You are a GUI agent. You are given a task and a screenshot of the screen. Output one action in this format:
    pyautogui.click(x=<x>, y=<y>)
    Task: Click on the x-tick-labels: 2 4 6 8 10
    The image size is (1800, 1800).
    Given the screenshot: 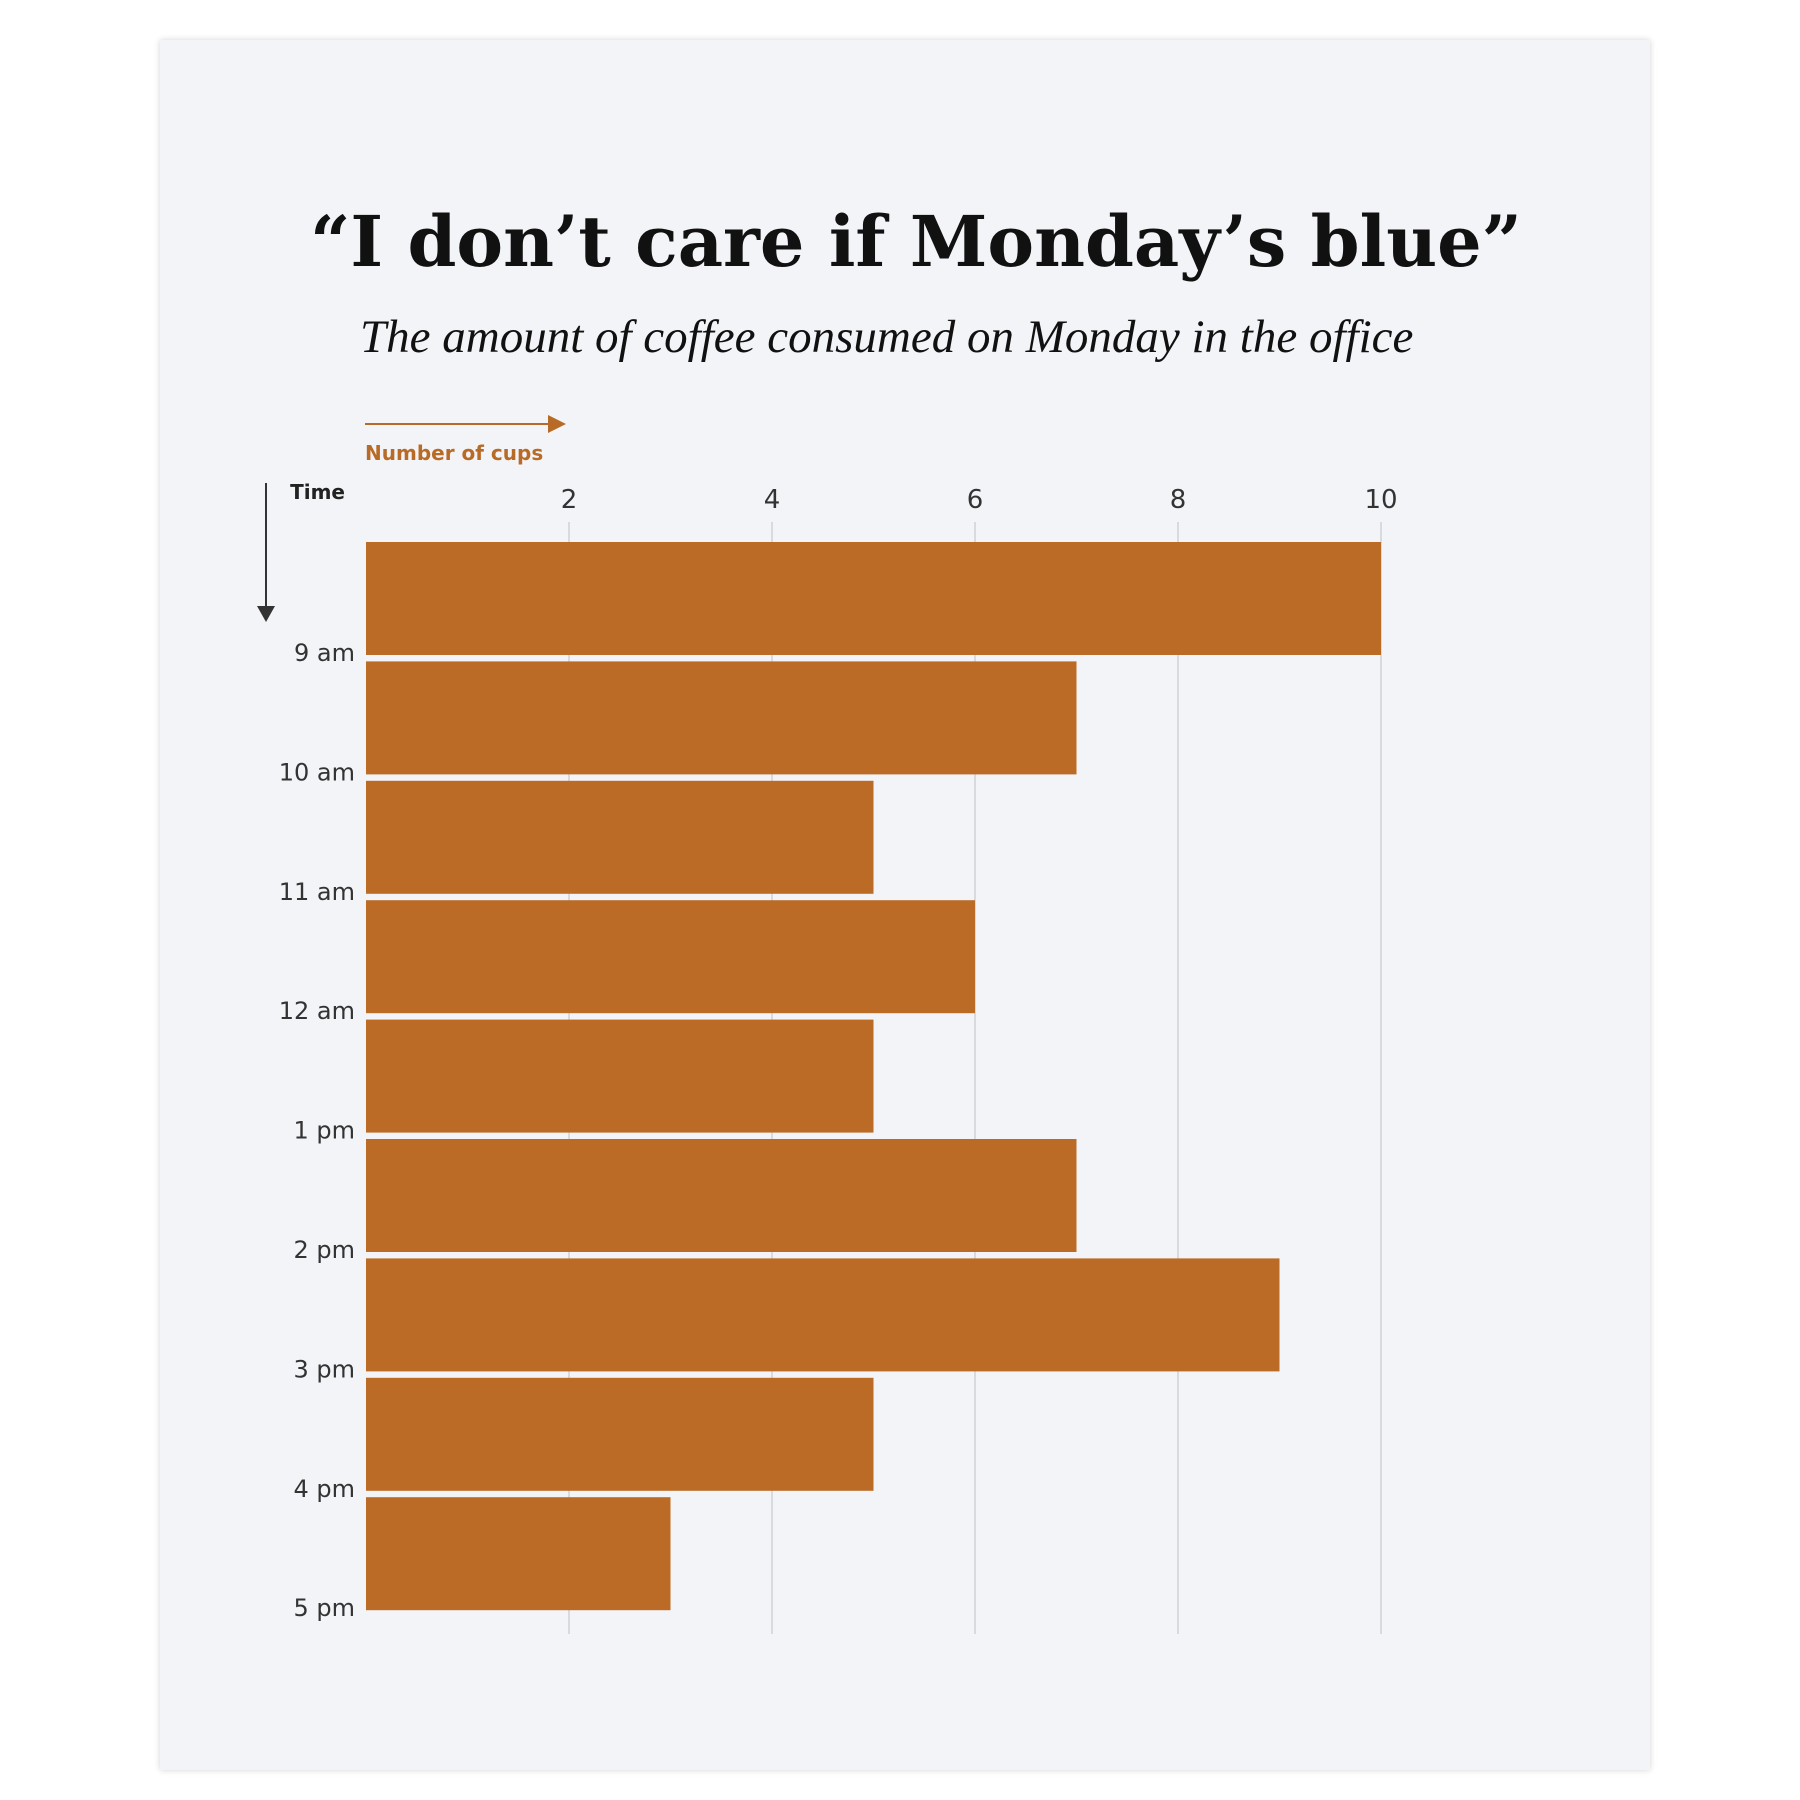 What is the action you would take?
    pyautogui.click(x=979, y=500)
    